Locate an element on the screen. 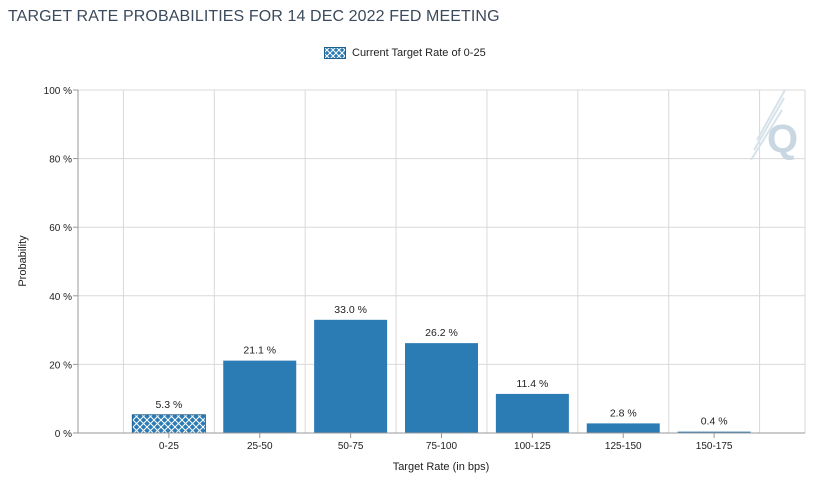 The image size is (823, 485). y-tick-label: 20 % is located at coordinates (60, 365).